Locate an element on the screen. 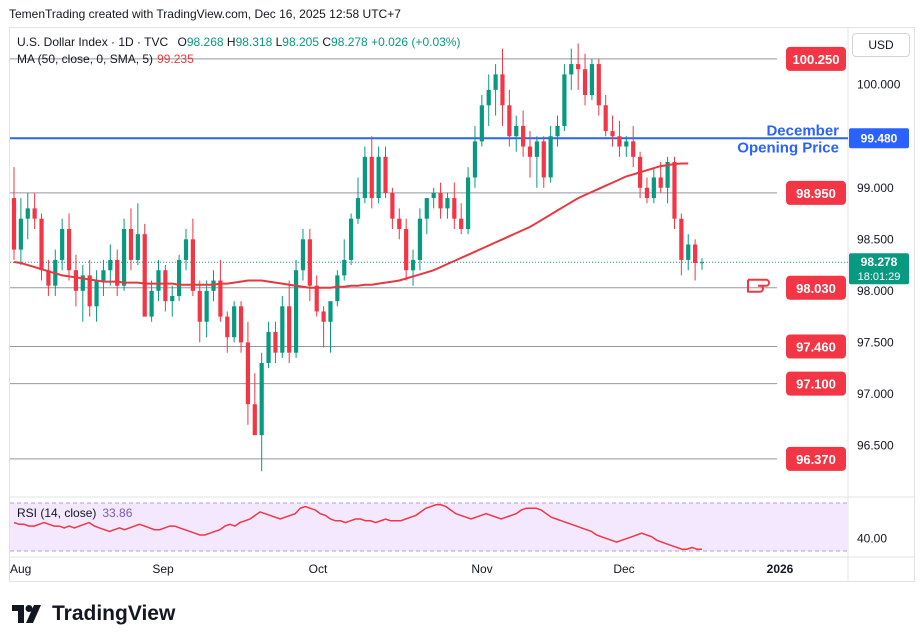  rsi-band is located at coordinates (429, 527).